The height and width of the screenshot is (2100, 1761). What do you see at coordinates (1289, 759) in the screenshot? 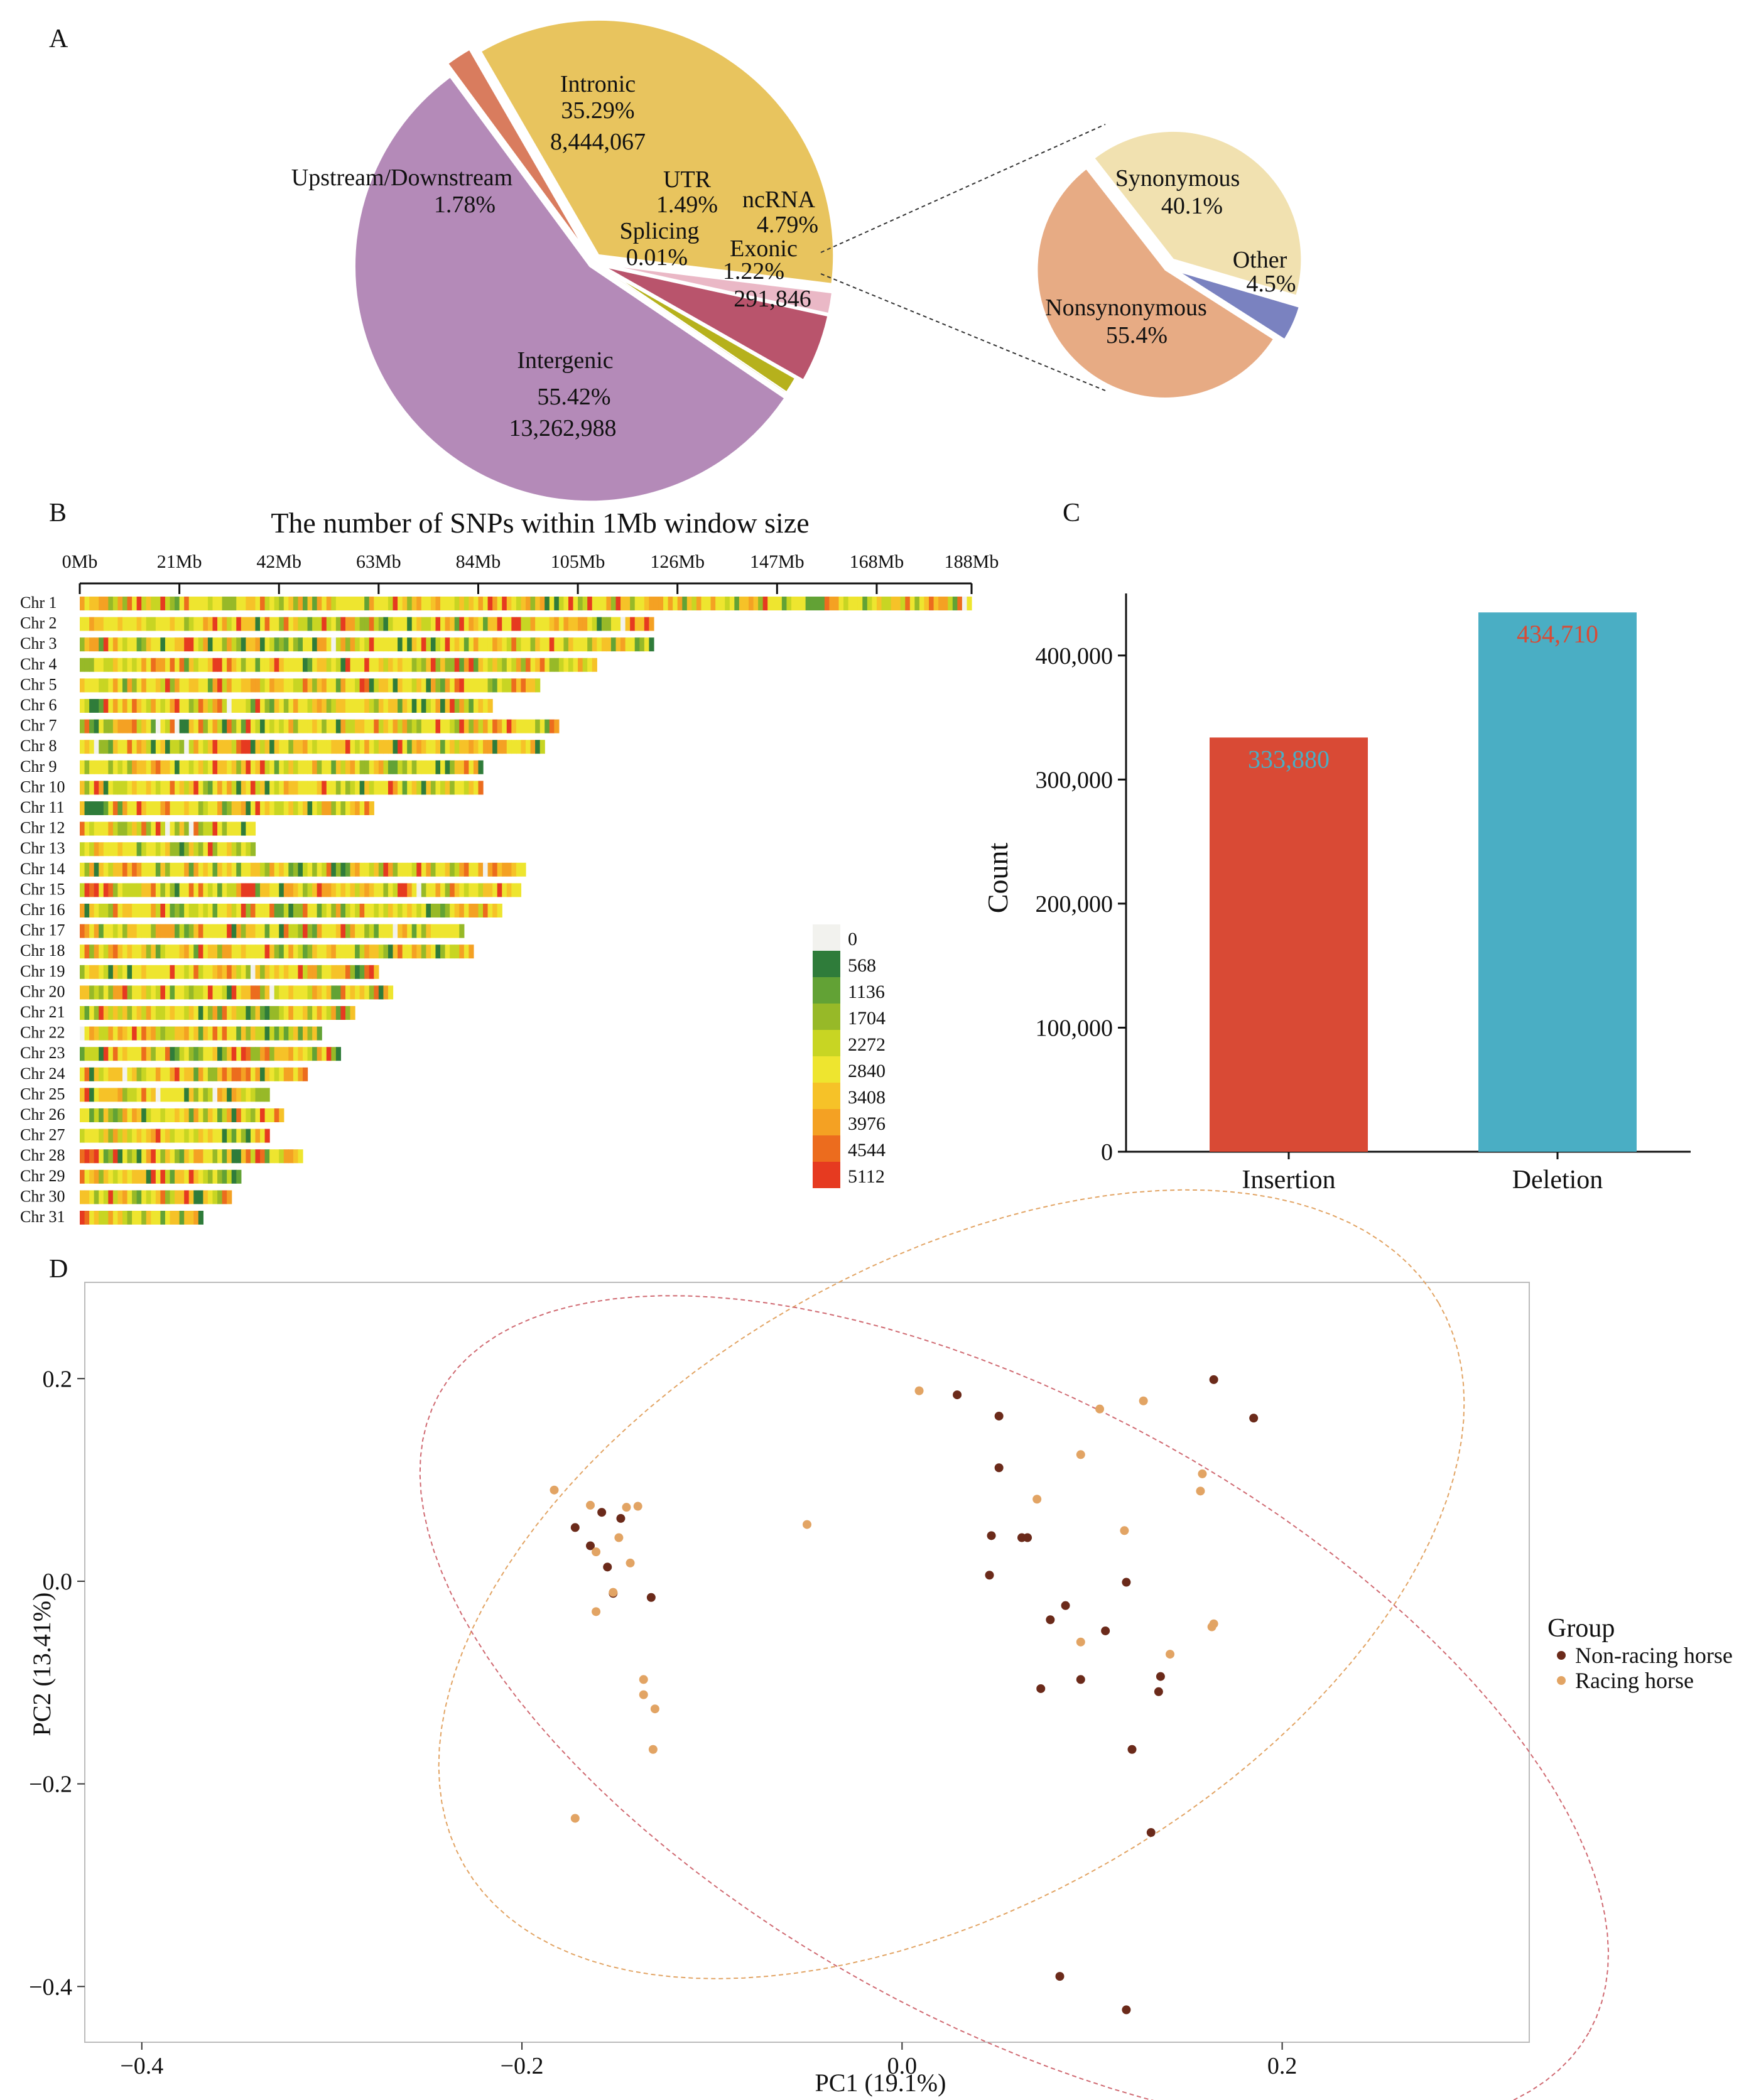
I see `bar-value-label: 333,880` at bounding box center [1289, 759].